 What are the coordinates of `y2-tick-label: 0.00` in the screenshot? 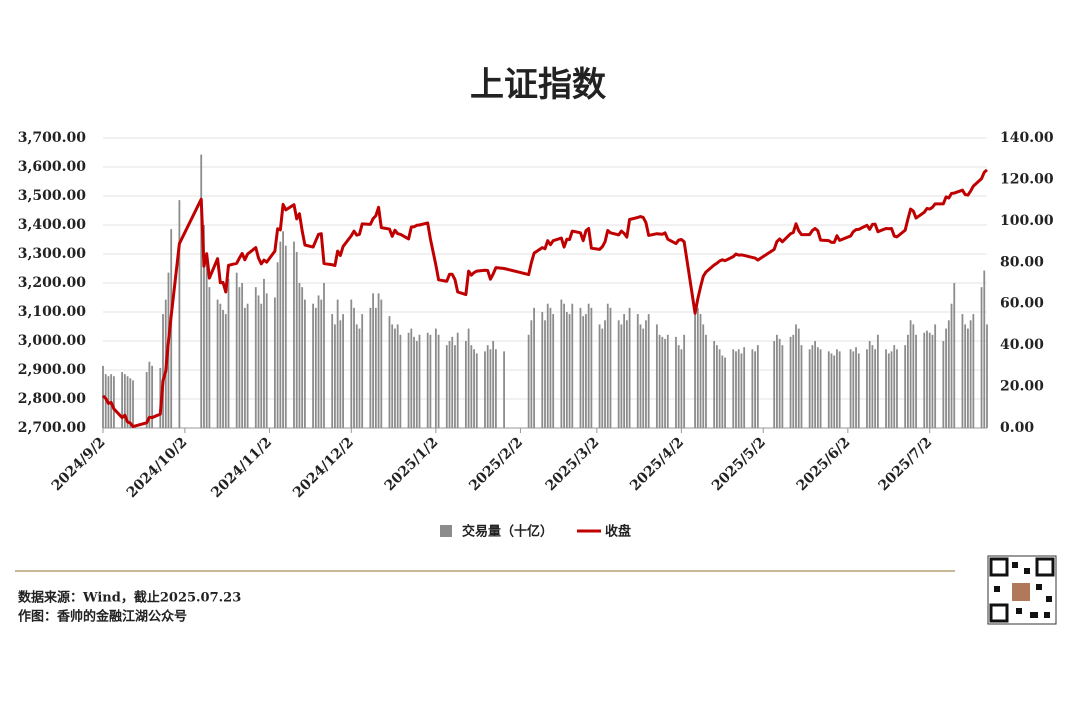 It's located at (1017, 428).